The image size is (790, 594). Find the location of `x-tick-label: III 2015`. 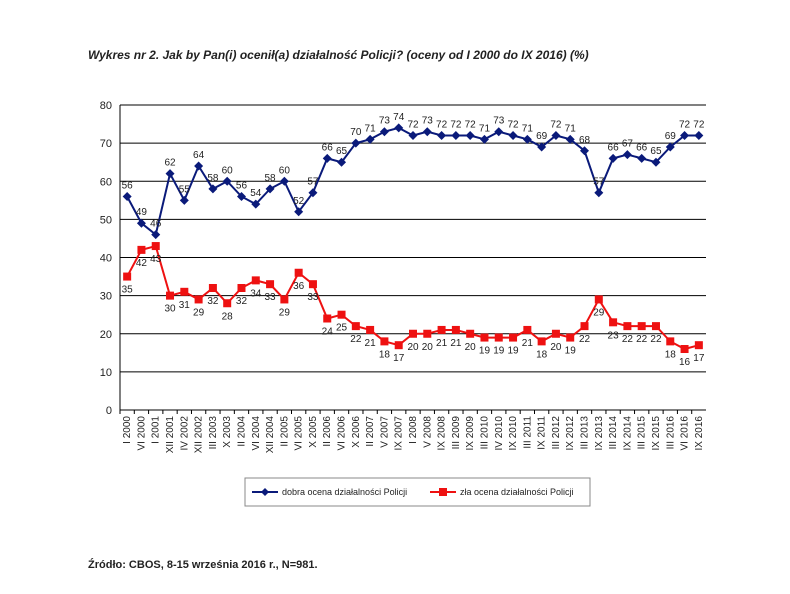

x-tick-label: III 2015 is located at coordinates (642, 433).